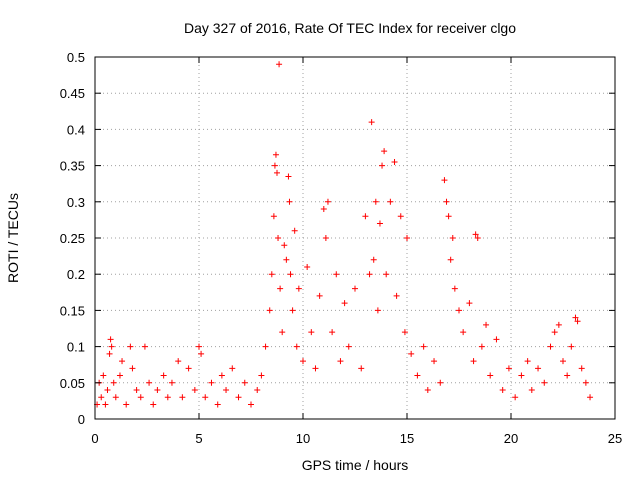 This screenshot has width=640, height=480. I want to click on y-tick-label: 0.35, so click(72, 166).